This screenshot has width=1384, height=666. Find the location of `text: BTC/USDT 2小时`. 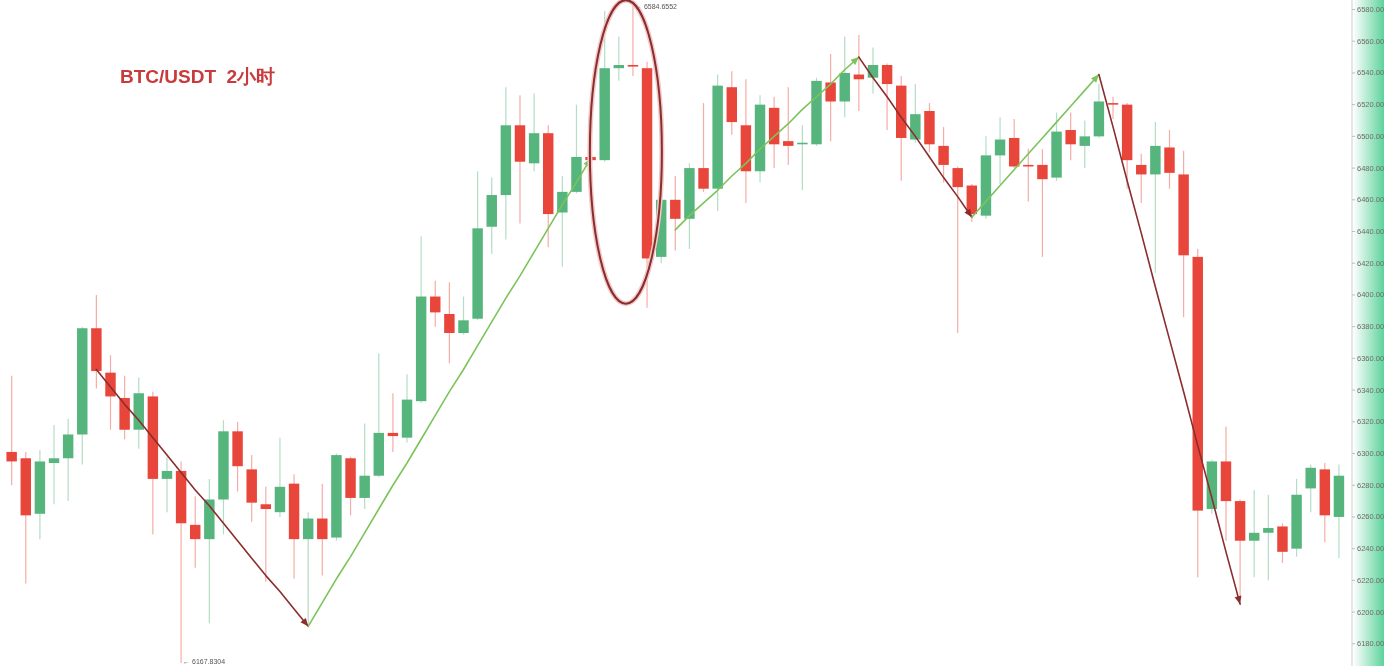

text: BTC/USDT 2小时 is located at coordinates (198, 76).